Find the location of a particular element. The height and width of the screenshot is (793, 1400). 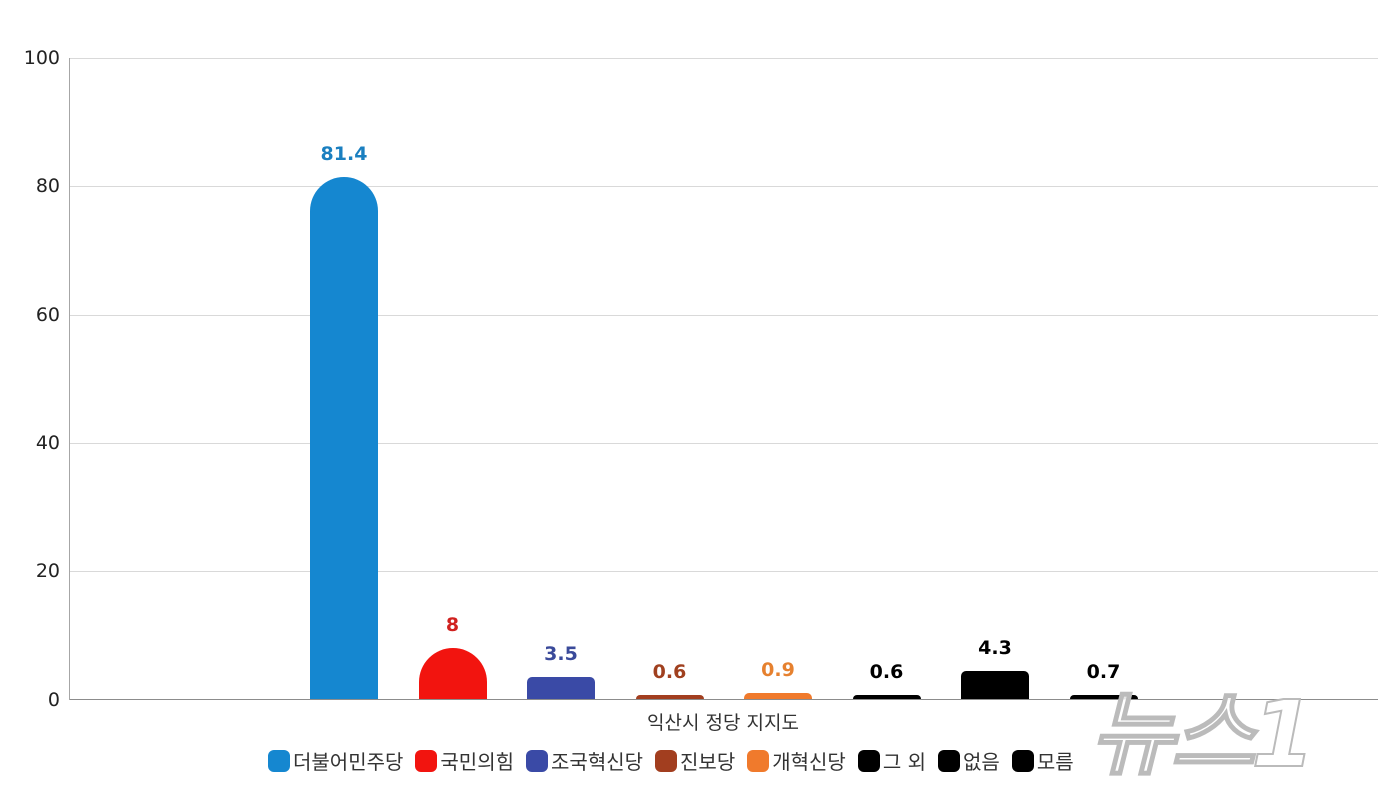

legend-label: 개혁신당 is located at coordinates (809, 762).